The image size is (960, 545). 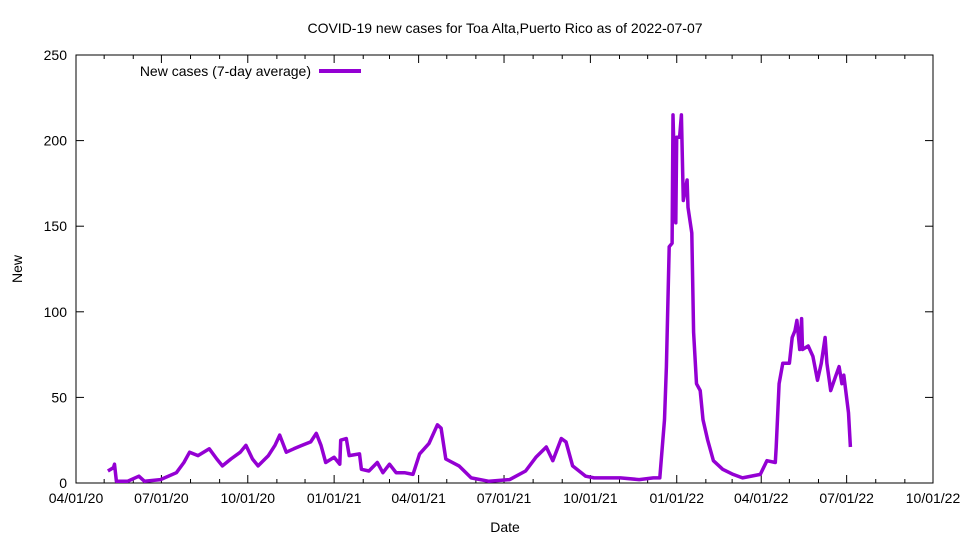 I want to click on x-tick-label: 07/01/20, so click(x=161, y=498).